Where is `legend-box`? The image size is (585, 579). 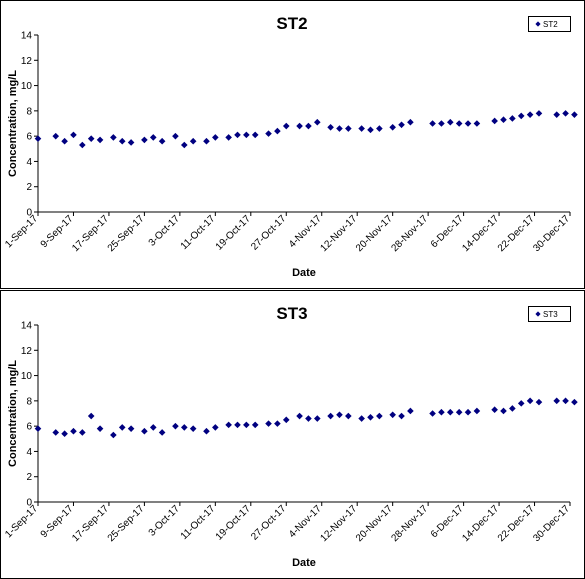 legend-box is located at coordinates (549, 314).